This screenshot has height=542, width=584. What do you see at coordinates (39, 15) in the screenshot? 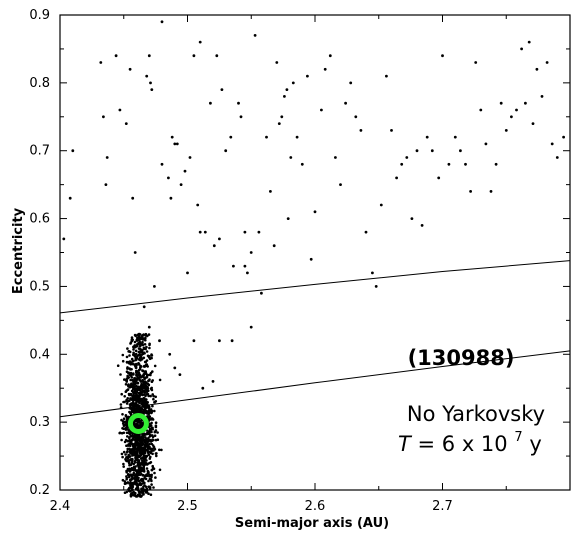
I see `y-tick-label: 0.9` at bounding box center [39, 15].